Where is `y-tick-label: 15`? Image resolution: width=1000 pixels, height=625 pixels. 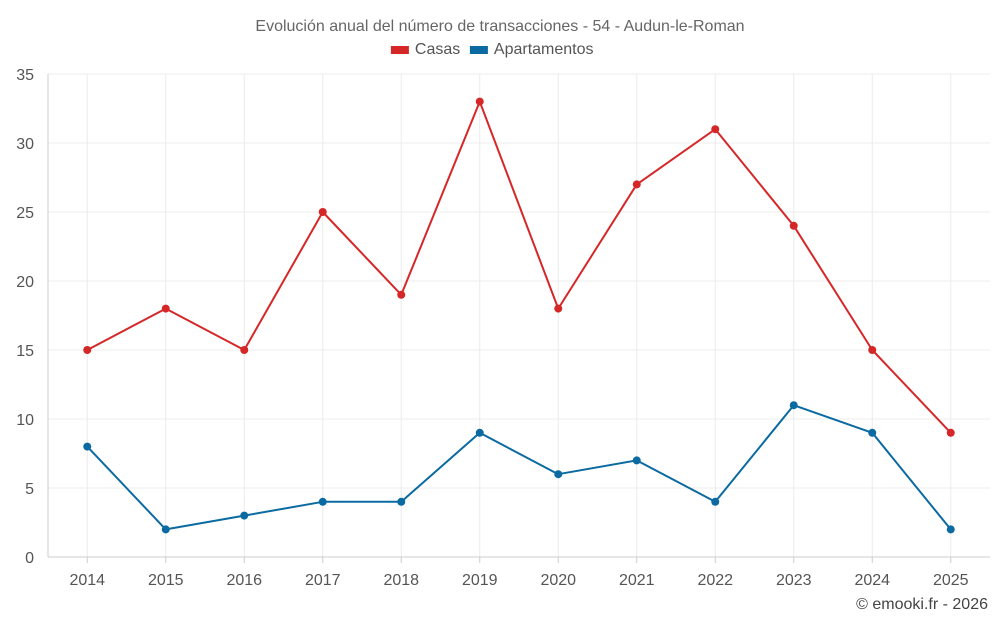
y-tick-label: 15 is located at coordinates (25, 351).